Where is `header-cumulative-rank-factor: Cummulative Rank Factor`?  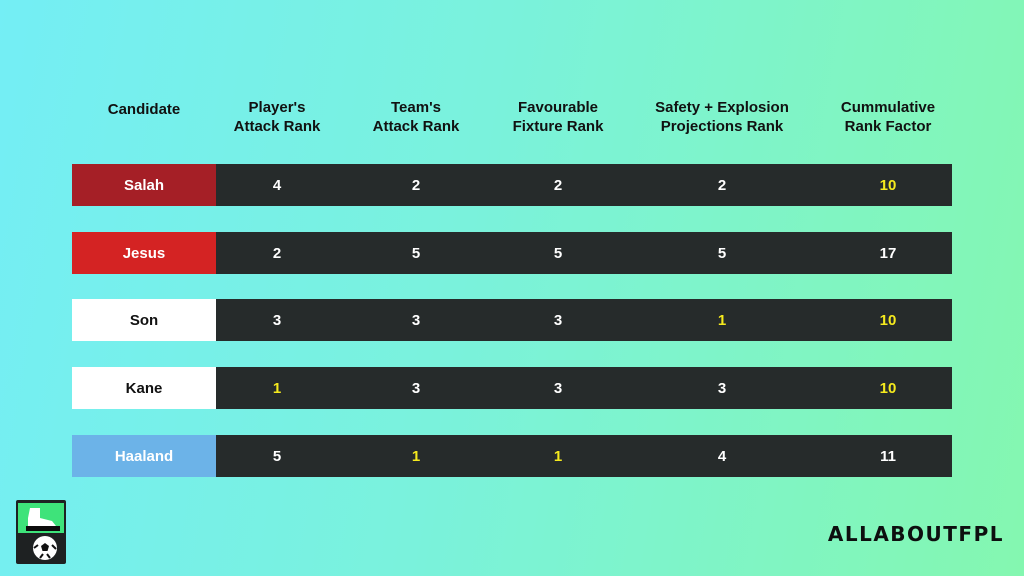 header-cumulative-rank-factor: Cummulative Rank Factor is located at coordinates (888, 117).